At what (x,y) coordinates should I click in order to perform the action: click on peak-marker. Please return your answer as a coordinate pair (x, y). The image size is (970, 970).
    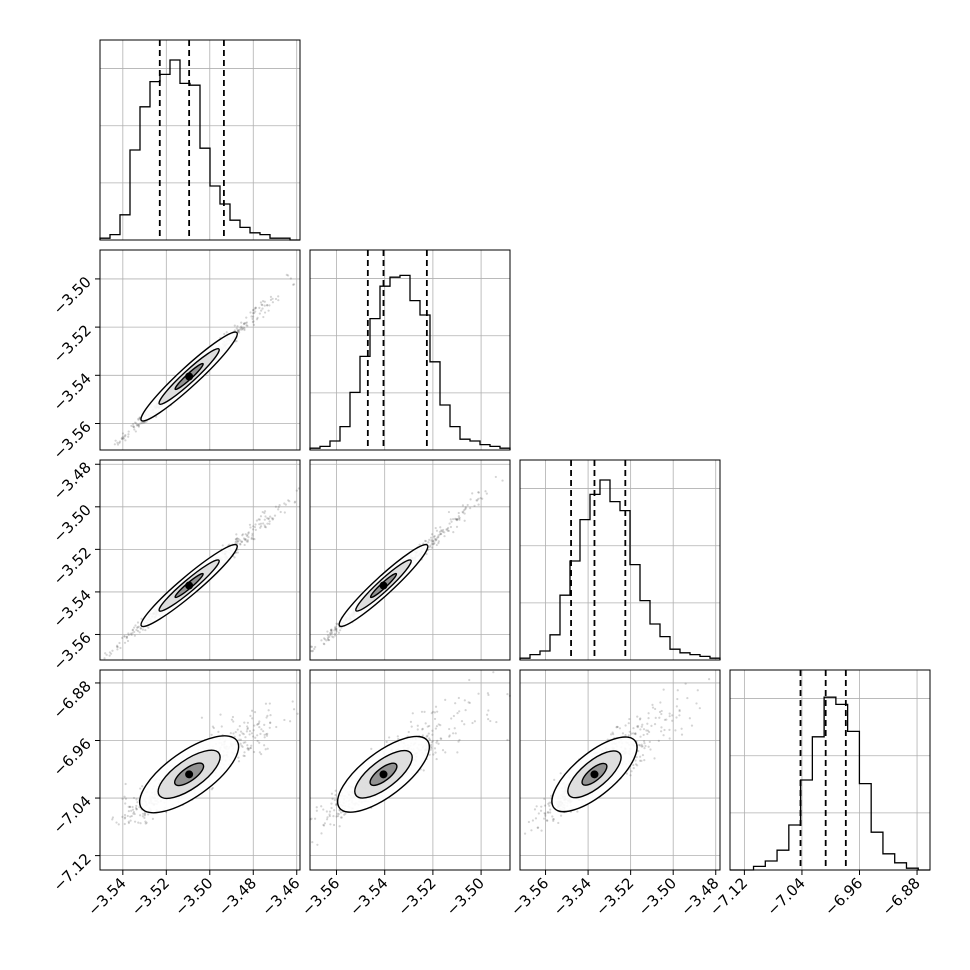
    Looking at the image, I should click on (189, 376).